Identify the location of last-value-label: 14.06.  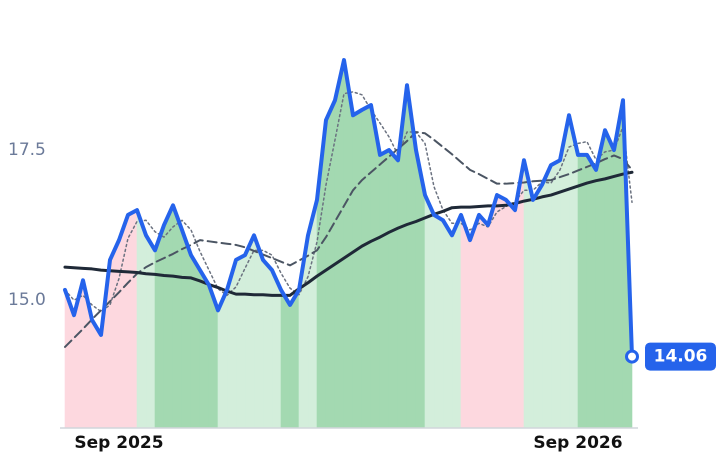
(681, 357).